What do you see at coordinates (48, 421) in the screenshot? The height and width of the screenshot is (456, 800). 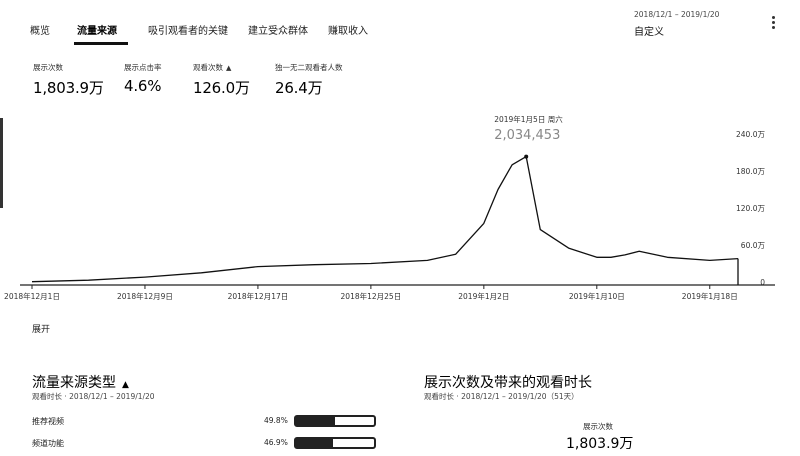 I see `source-label: 推荐视频` at bounding box center [48, 421].